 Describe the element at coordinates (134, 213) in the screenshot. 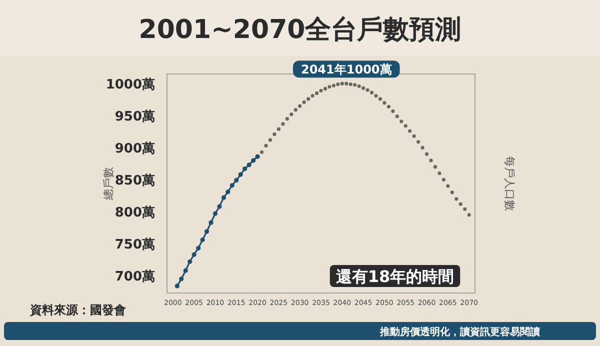

I see `y-tick-label: 800萬` at that location.